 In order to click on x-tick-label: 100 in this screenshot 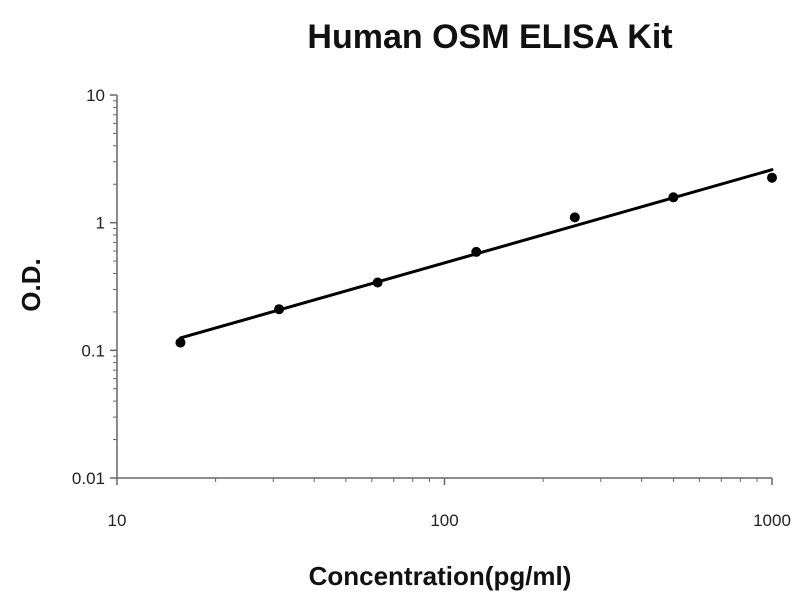, I will do `click(444, 520)`.